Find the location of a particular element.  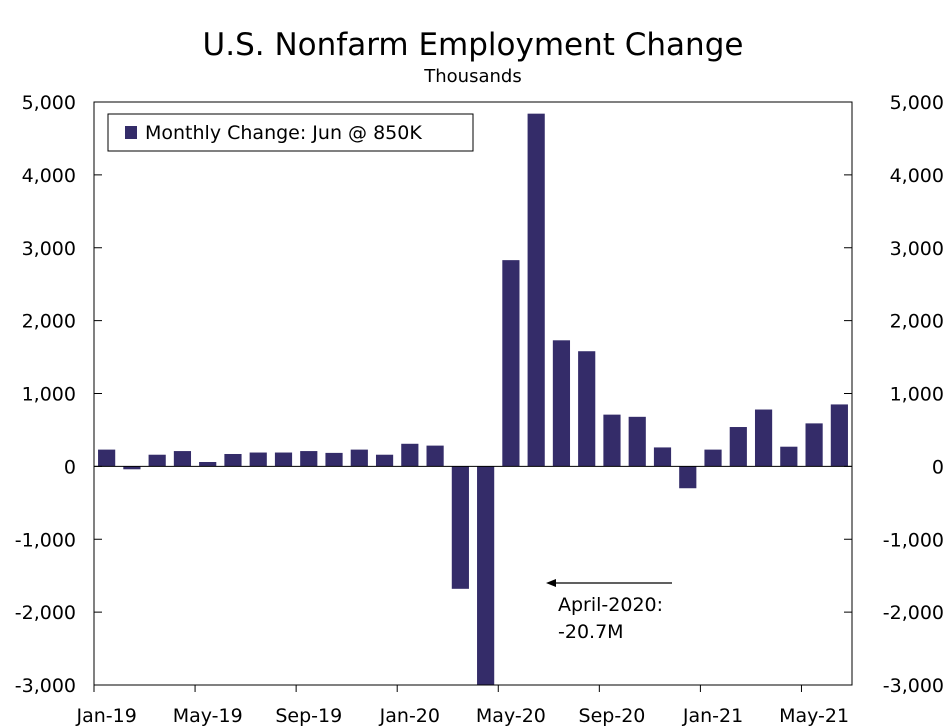

y-tick-label-right: 0 is located at coordinates (938, 467).